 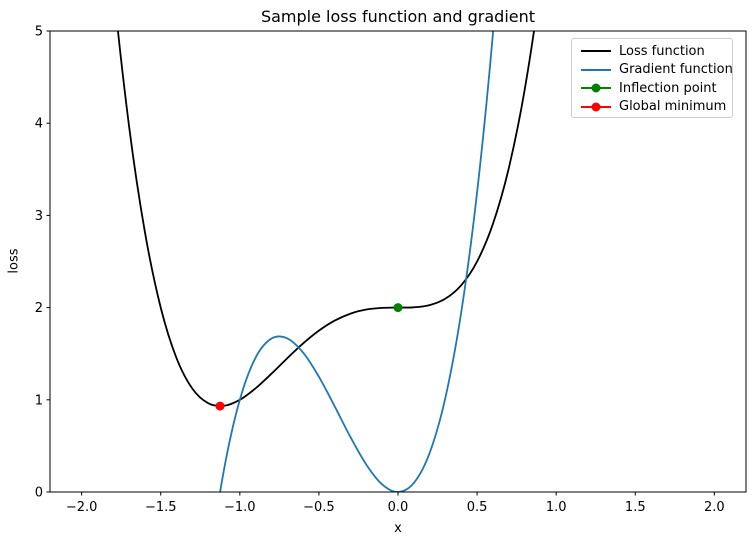 I want to click on x-axis-tick-label: 1.5, so click(x=635, y=507).